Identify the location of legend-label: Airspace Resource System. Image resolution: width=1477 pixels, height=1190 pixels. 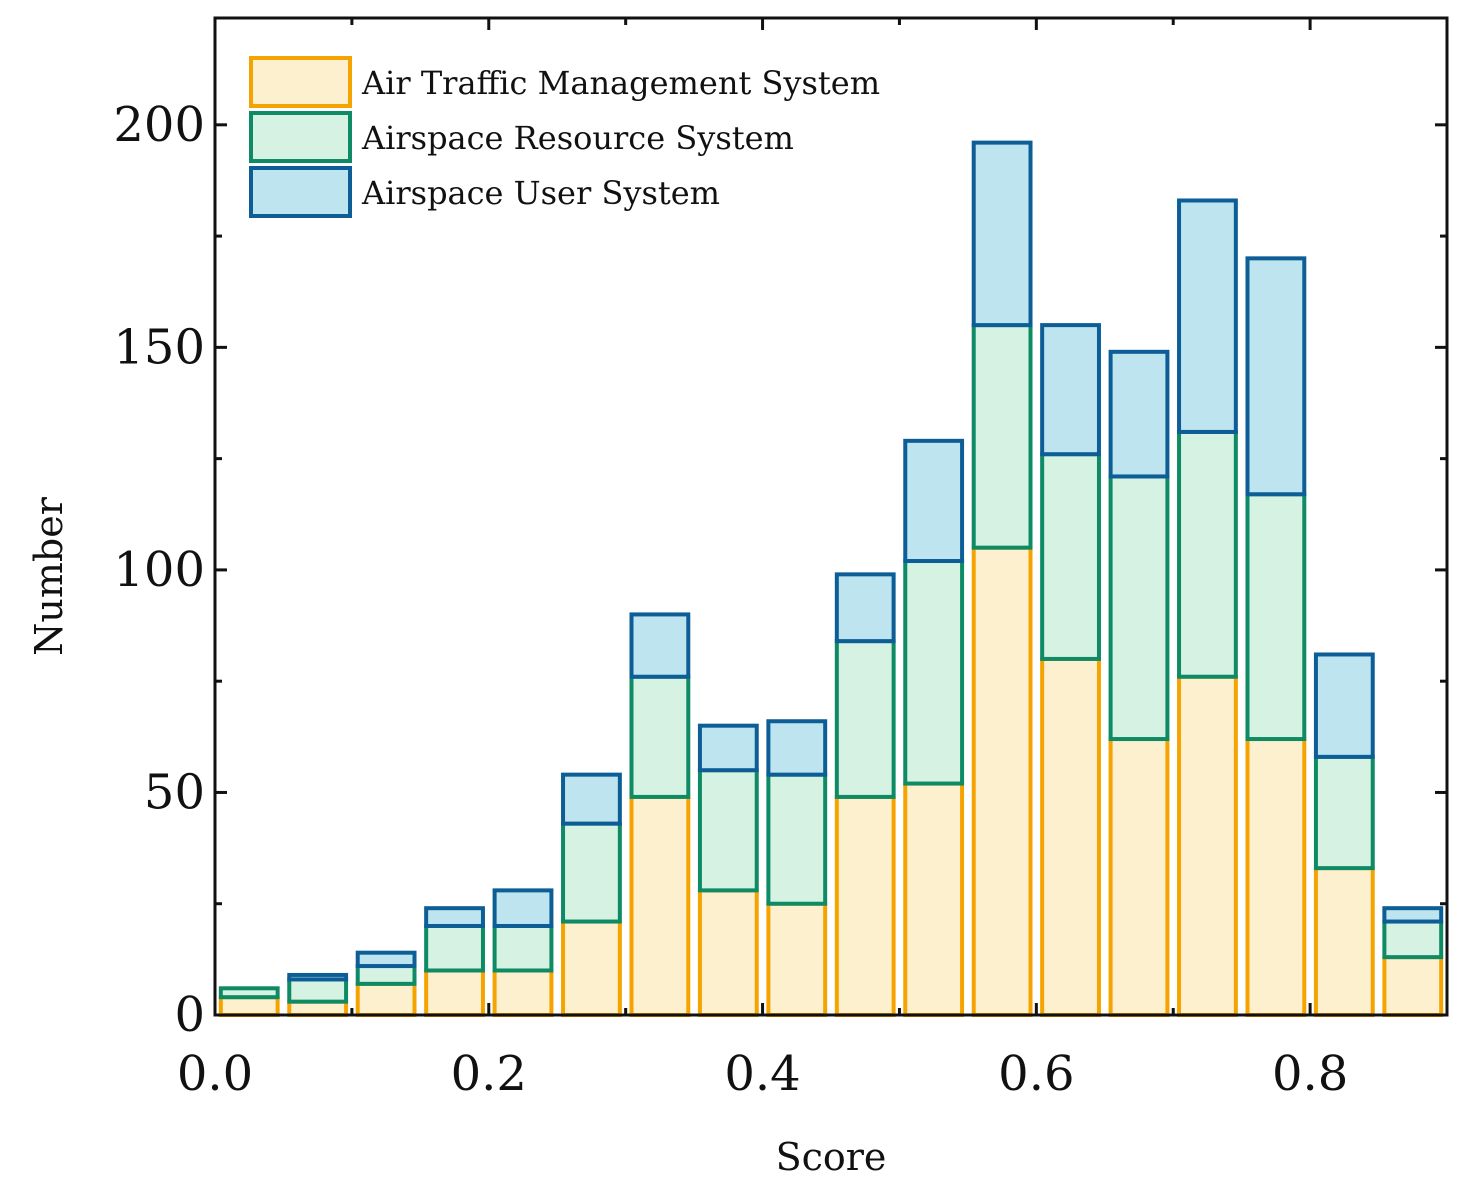
(577, 138).